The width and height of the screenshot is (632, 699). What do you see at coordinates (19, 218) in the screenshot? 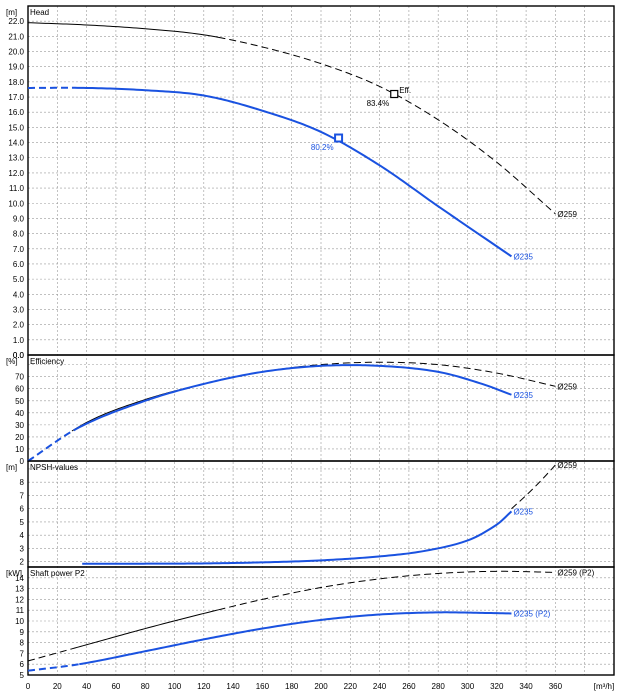
I see `y-tick-label: 9.0` at bounding box center [19, 218].